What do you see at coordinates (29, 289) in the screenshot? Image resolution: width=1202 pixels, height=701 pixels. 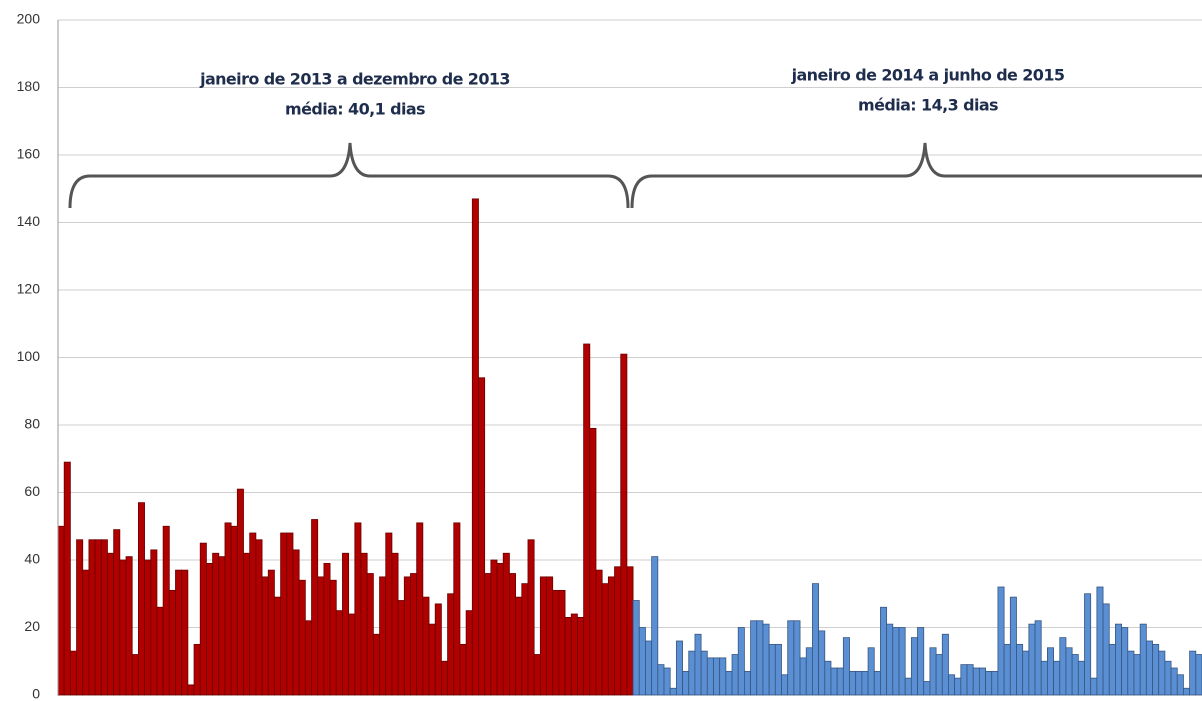 I see `y-tick-label: 120` at bounding box center [29, 289].